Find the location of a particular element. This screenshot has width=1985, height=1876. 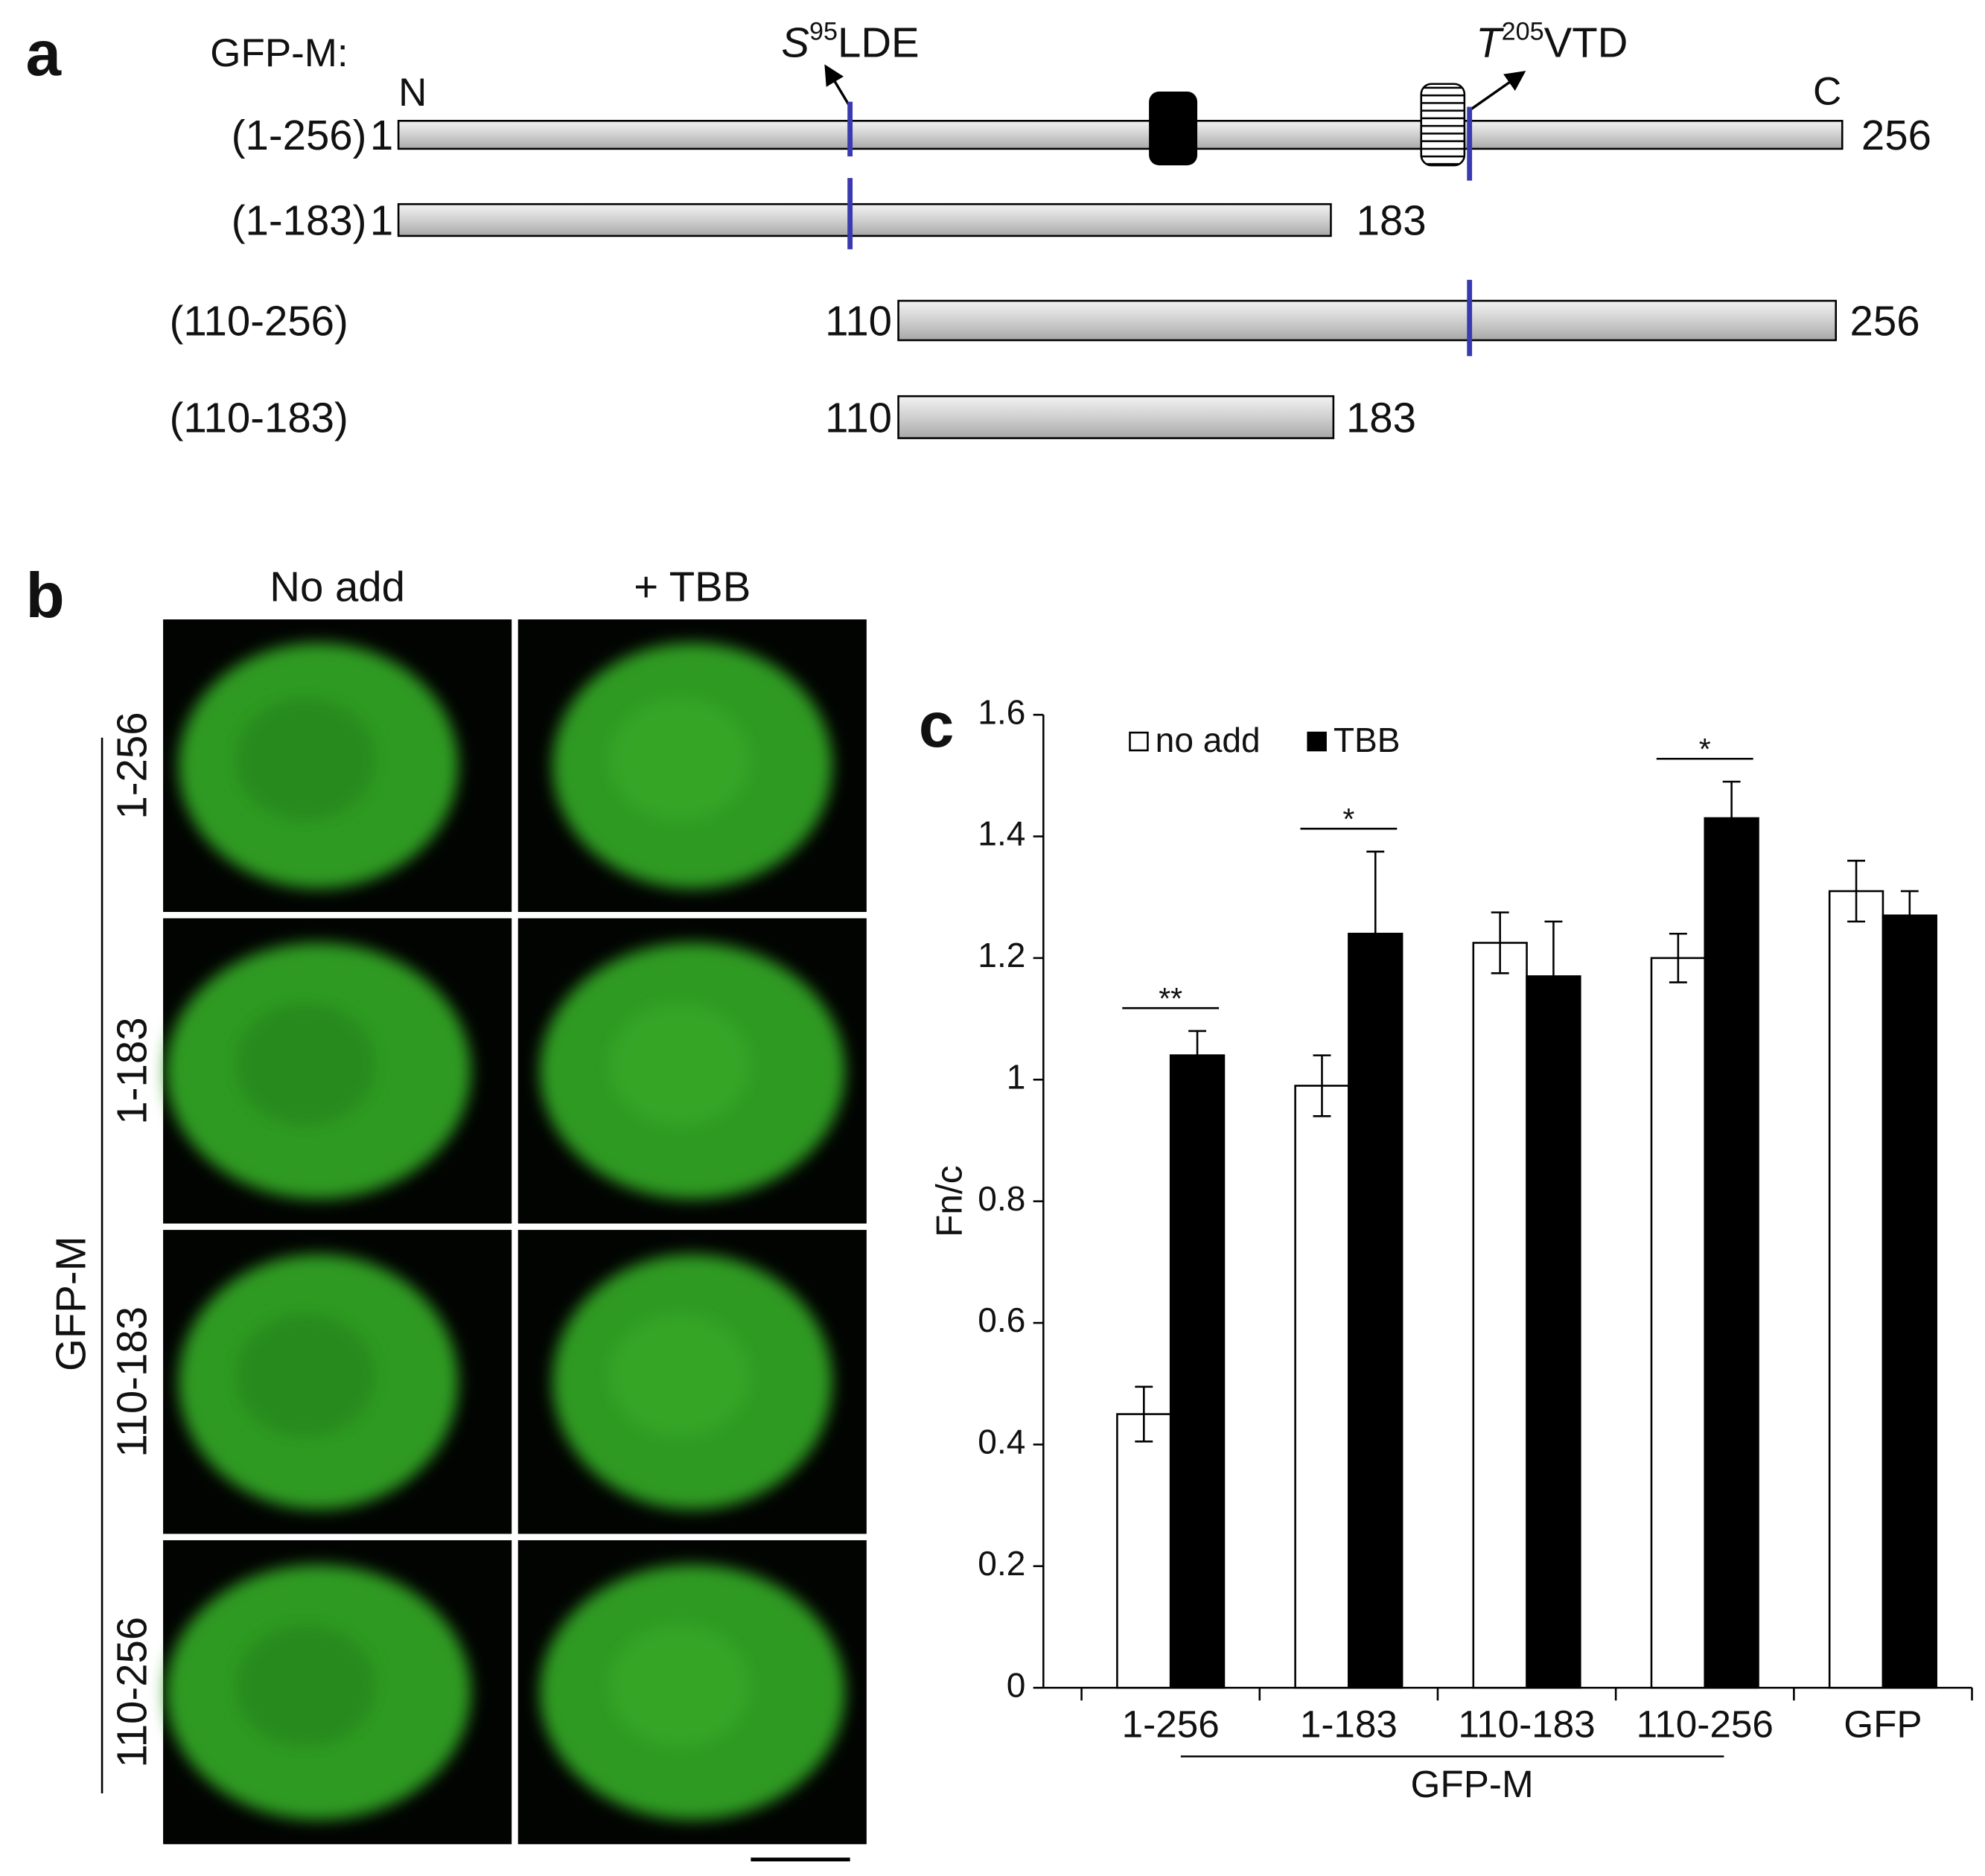

construct-name: (1-256) is located at coordinates (299, 135).